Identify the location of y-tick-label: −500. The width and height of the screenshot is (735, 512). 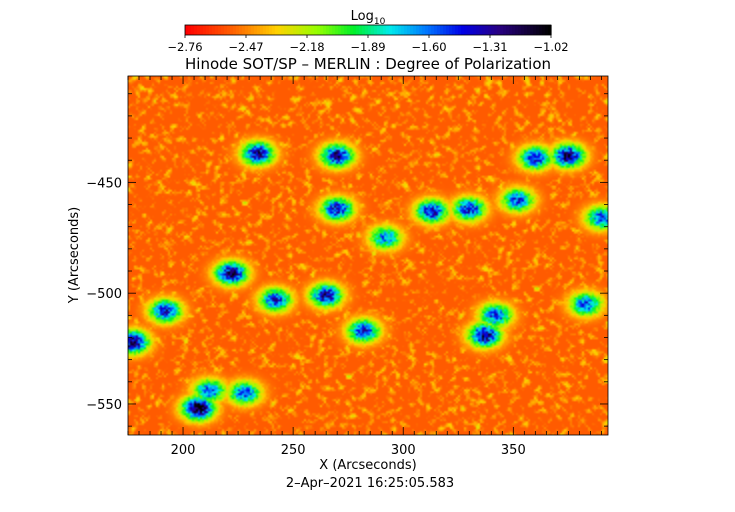
(104, 294).